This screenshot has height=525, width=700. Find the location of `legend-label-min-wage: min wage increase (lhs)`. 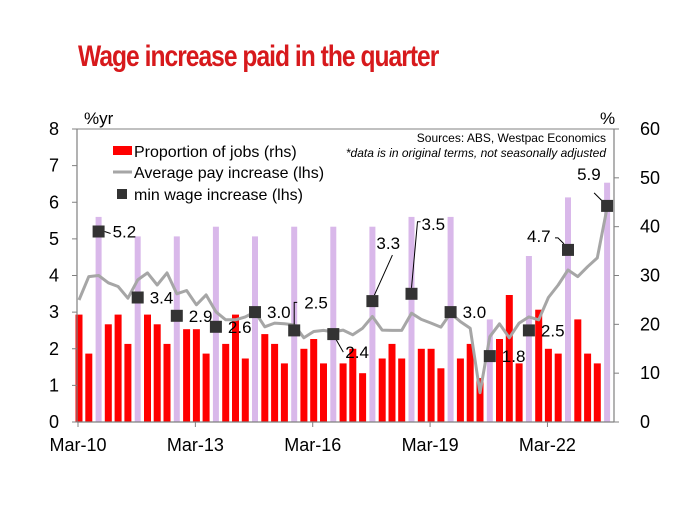

legend-label-min-wage: min wage increase (lhs) is located at coordinates (218, 195).